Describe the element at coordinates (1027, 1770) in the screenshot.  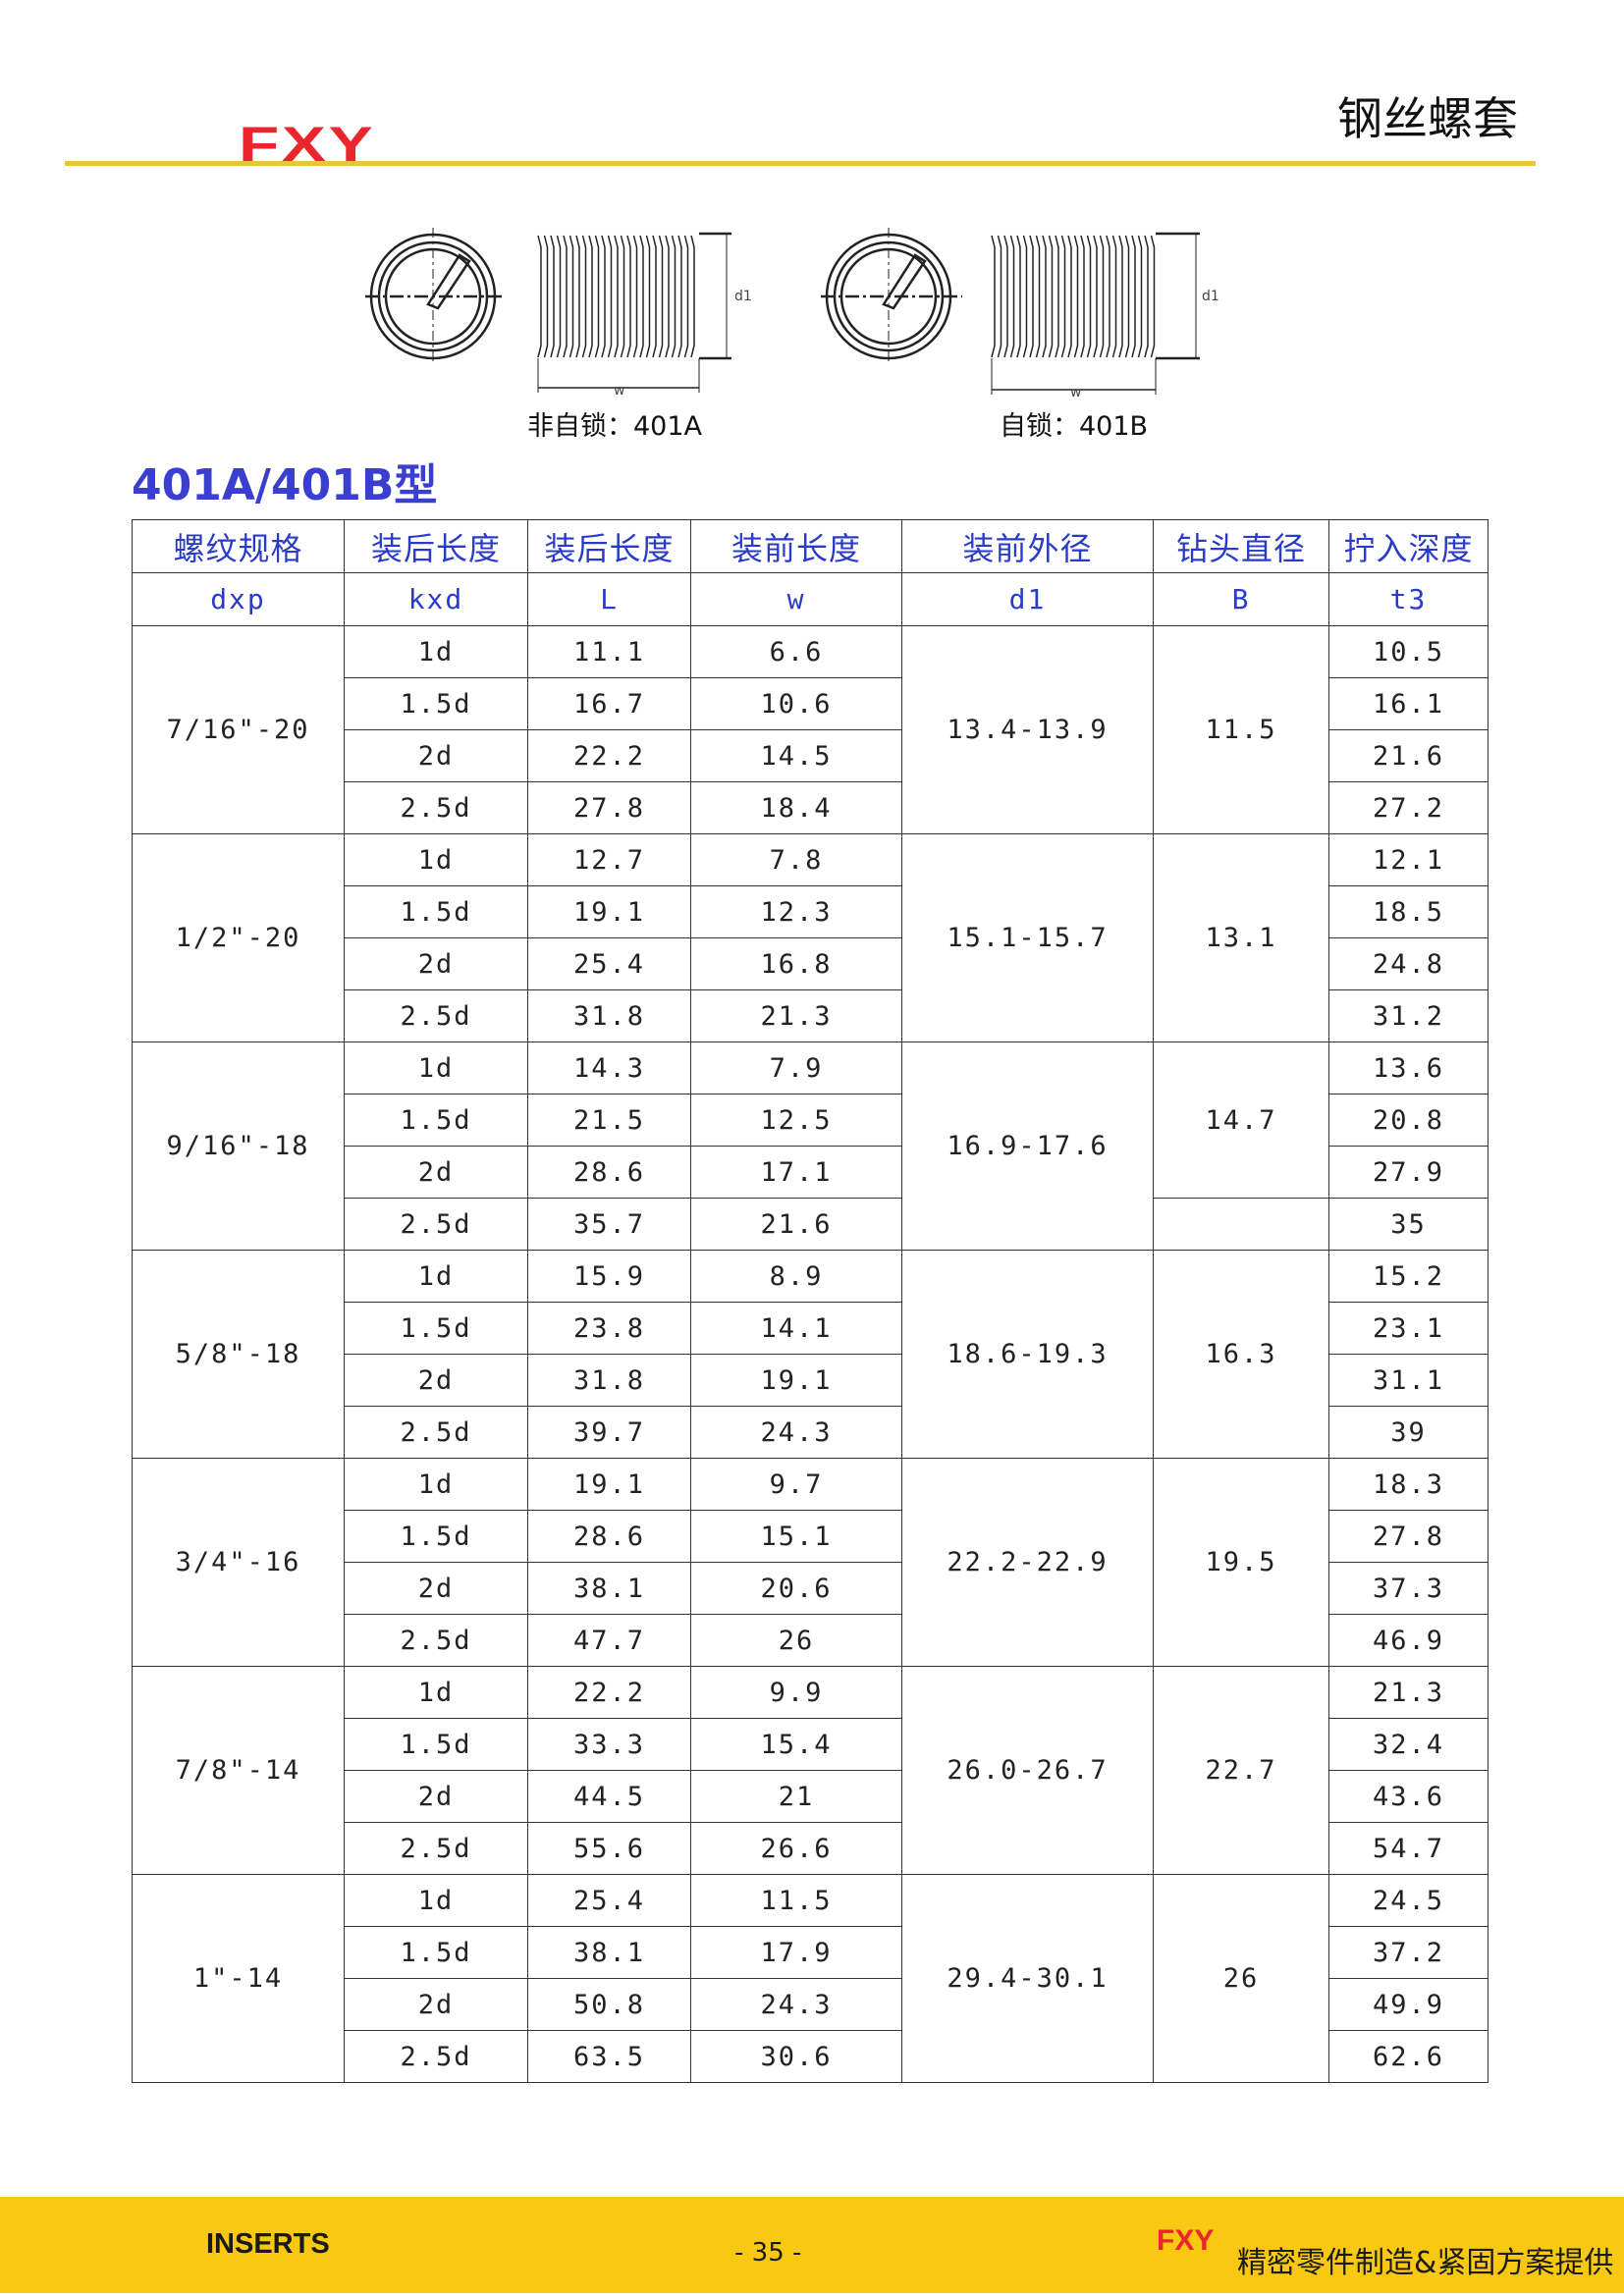
I see `d1-cell: 26.0-26.7` at that location.